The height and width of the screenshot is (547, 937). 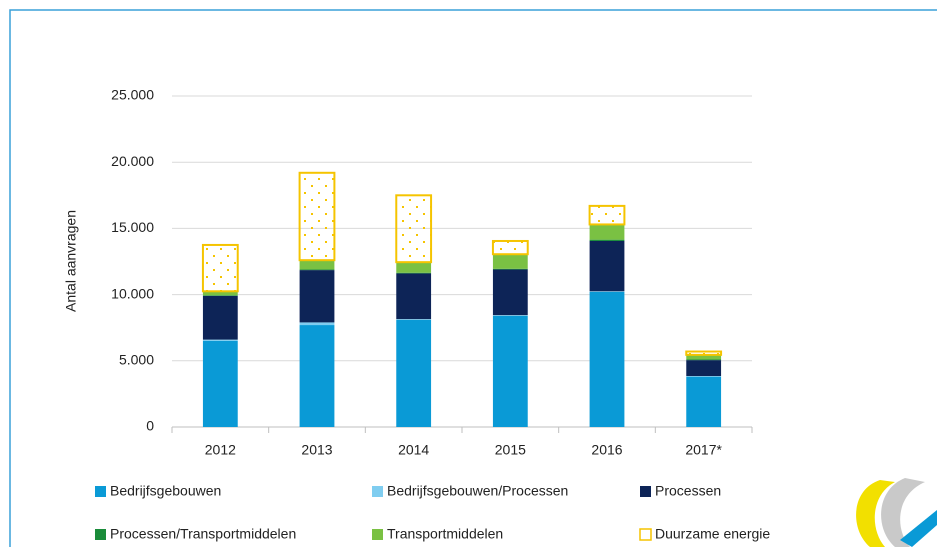 I want to click on legend-label: Processen, so click(x=688, y=491).